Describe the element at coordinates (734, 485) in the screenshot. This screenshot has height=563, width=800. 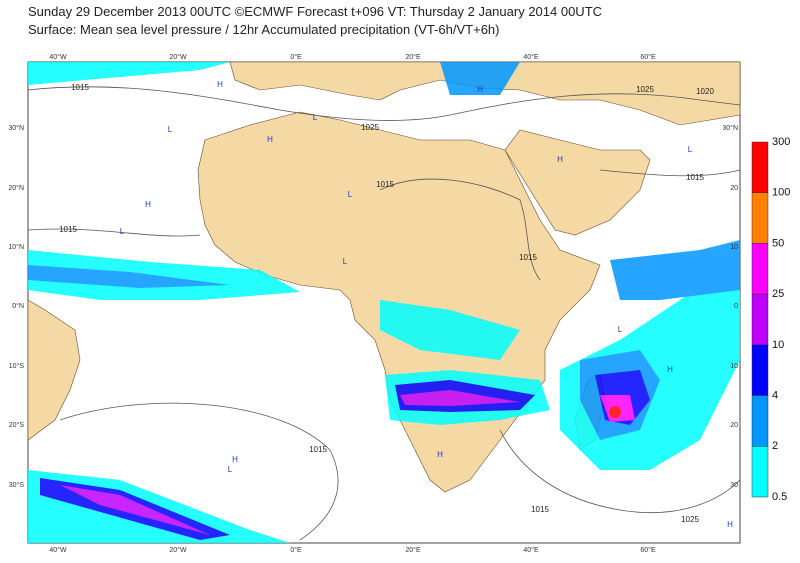
I see `lat-label: 30` at that location.